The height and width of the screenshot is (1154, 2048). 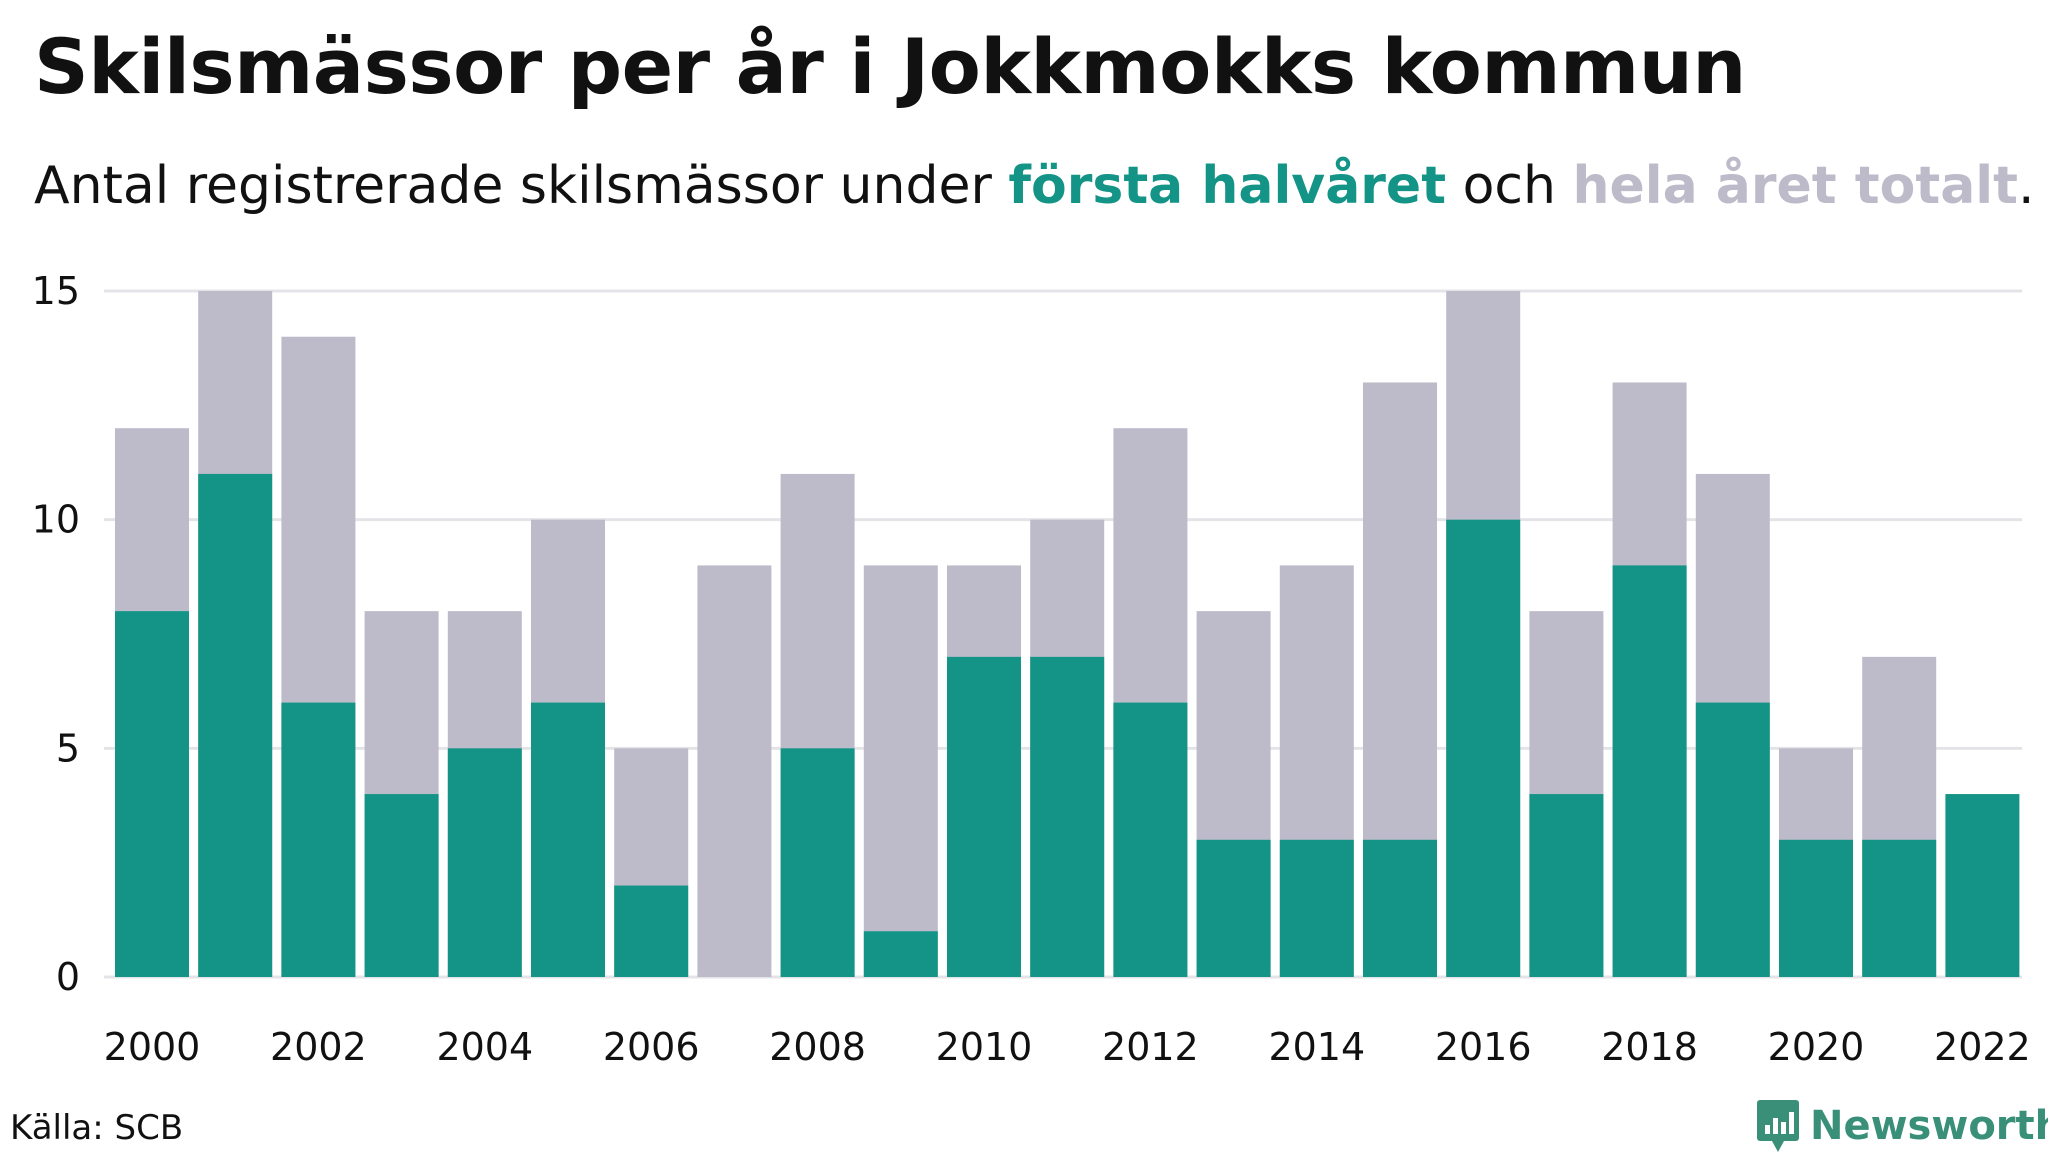 I want to click on x-tick-label: 2010, so click(x=984, y=1047).